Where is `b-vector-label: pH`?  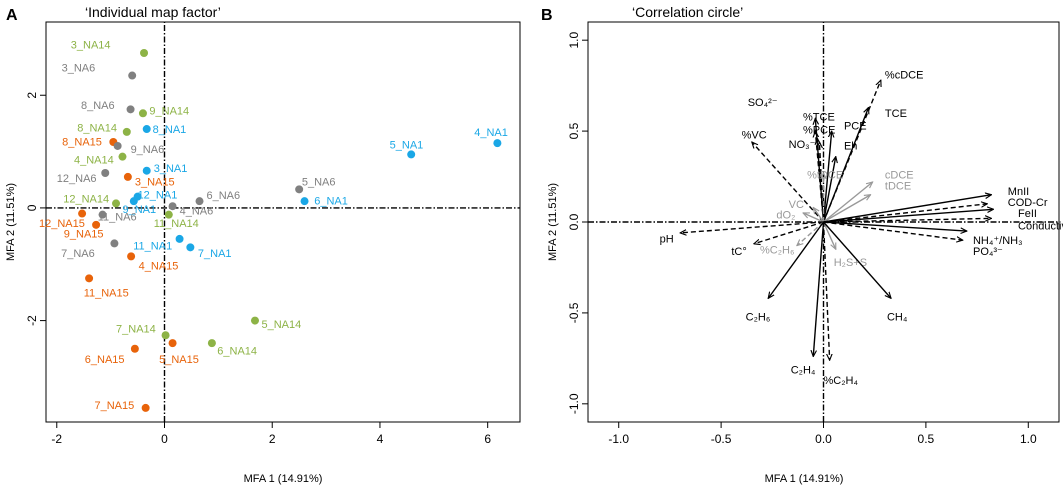
b-vector-label: pH is located at coordinates (667, 239).